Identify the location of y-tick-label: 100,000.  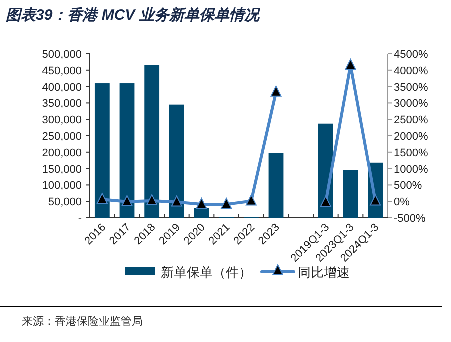
(62, 186).